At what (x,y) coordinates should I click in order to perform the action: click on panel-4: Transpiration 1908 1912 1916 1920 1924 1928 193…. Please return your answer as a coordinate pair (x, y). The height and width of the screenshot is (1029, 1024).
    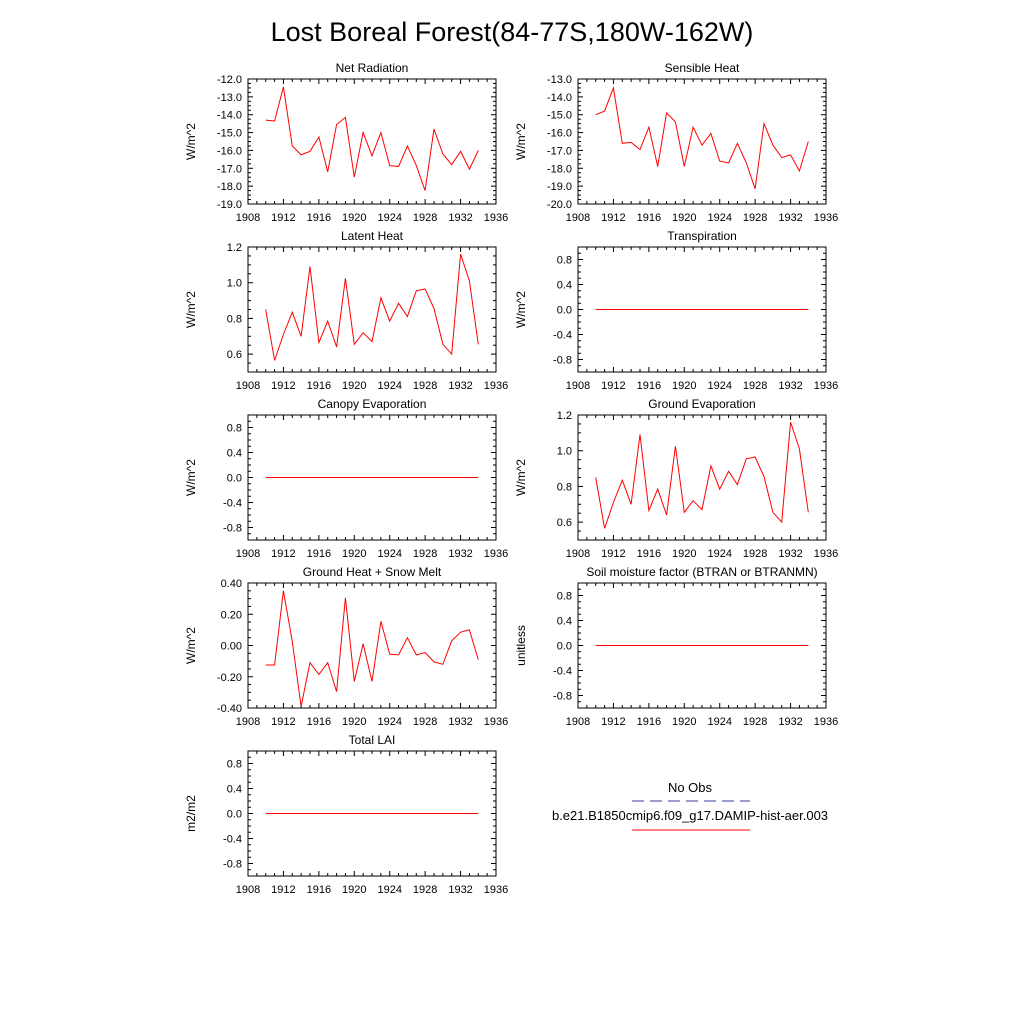
    Looking at the image, I should click on (676, 310).